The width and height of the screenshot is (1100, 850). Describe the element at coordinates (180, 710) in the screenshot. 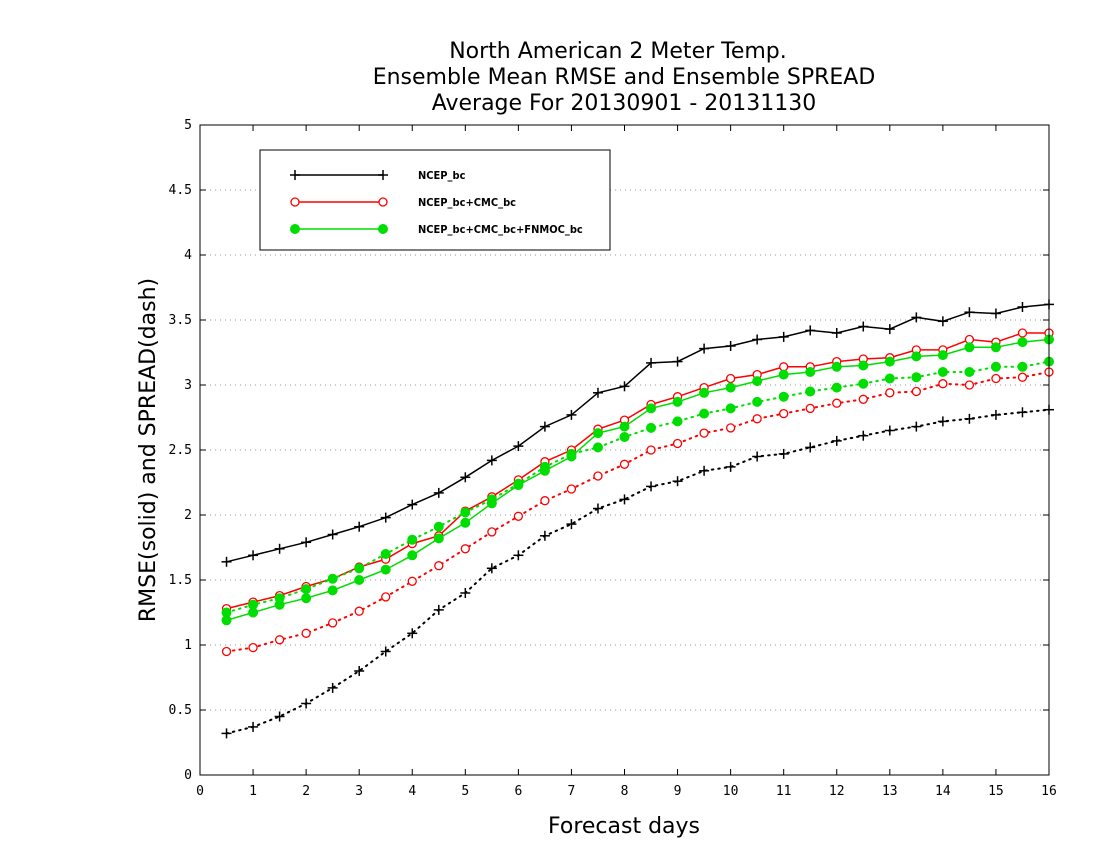

I see `y-tick-label: 0.5` at that location.